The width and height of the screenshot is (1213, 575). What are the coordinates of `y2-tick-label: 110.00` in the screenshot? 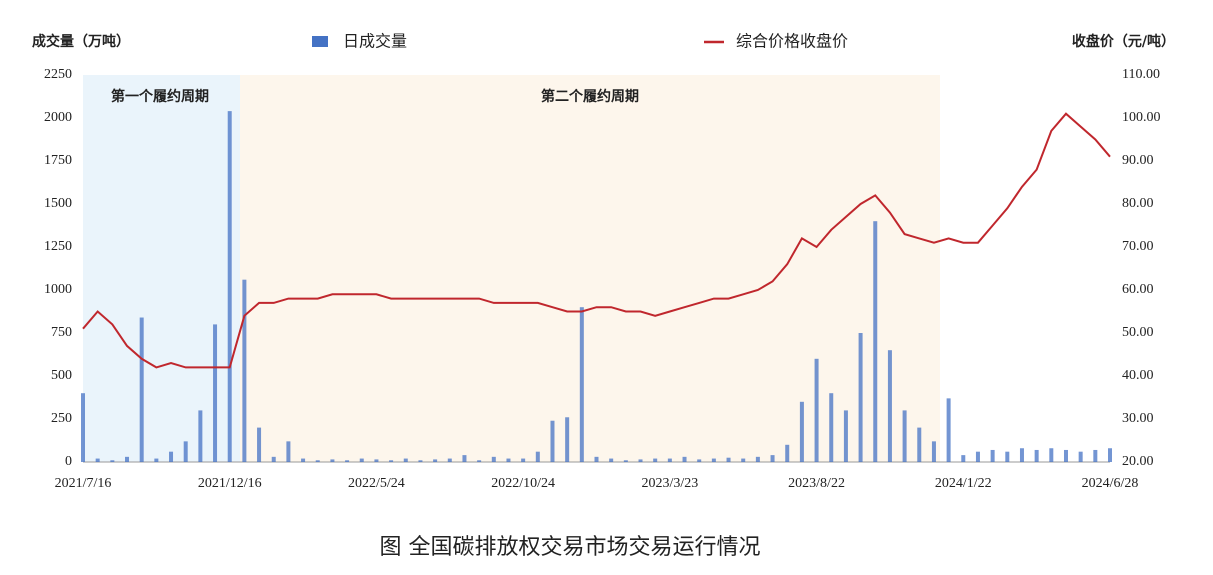 It's located at (1141, 74).